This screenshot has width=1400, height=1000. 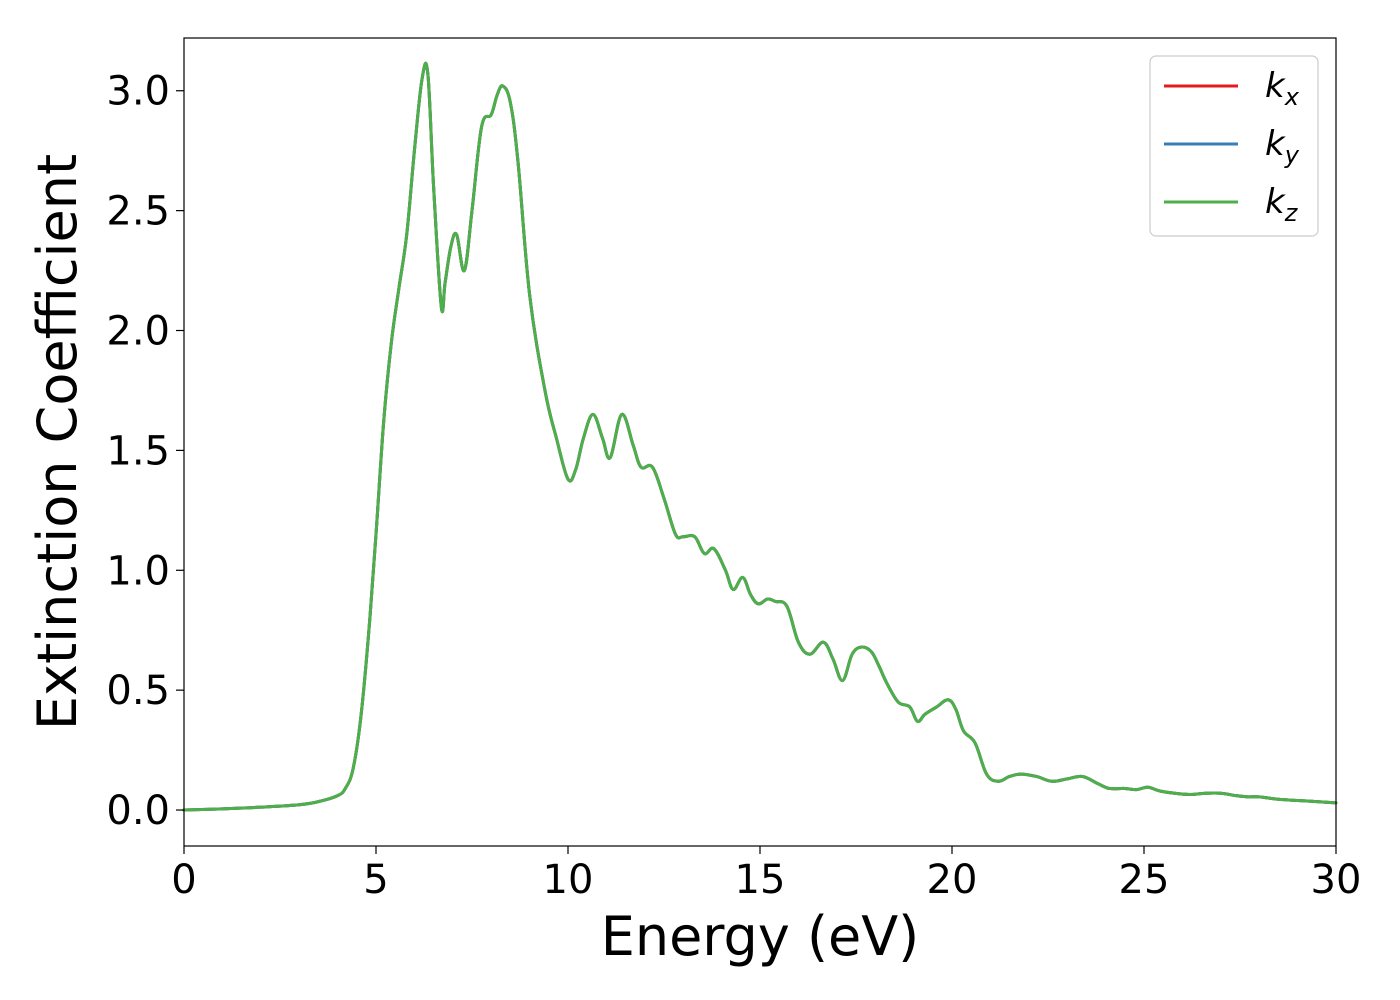 I want to click on x-axis-title: Energy (eV), so click(x=760, y=936).